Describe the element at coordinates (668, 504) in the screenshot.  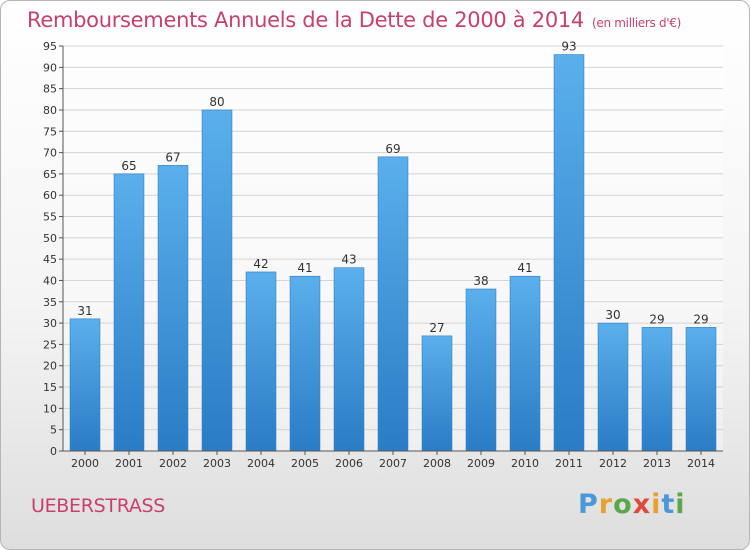
I see `logo-letter: t` at that location.